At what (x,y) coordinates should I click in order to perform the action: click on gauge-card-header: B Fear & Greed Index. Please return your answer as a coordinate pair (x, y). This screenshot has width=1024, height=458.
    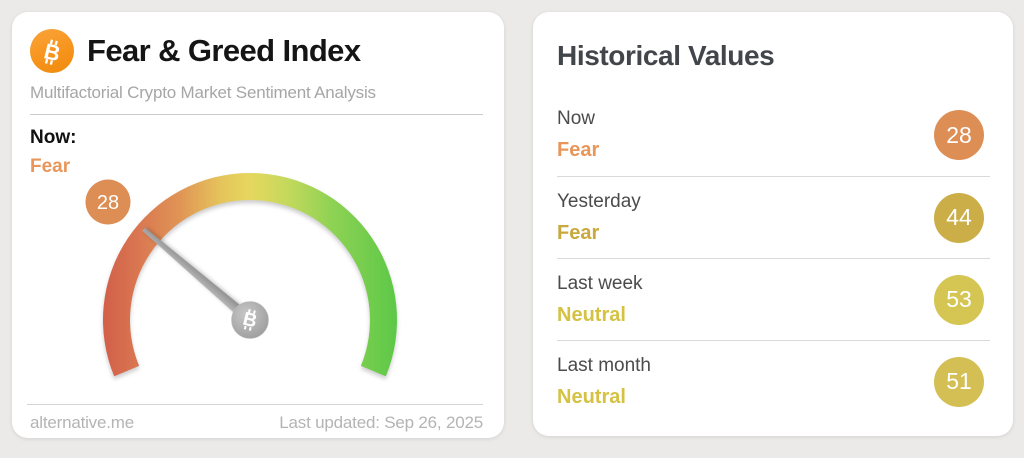
    Looking at the image, I should click on (256, 51).